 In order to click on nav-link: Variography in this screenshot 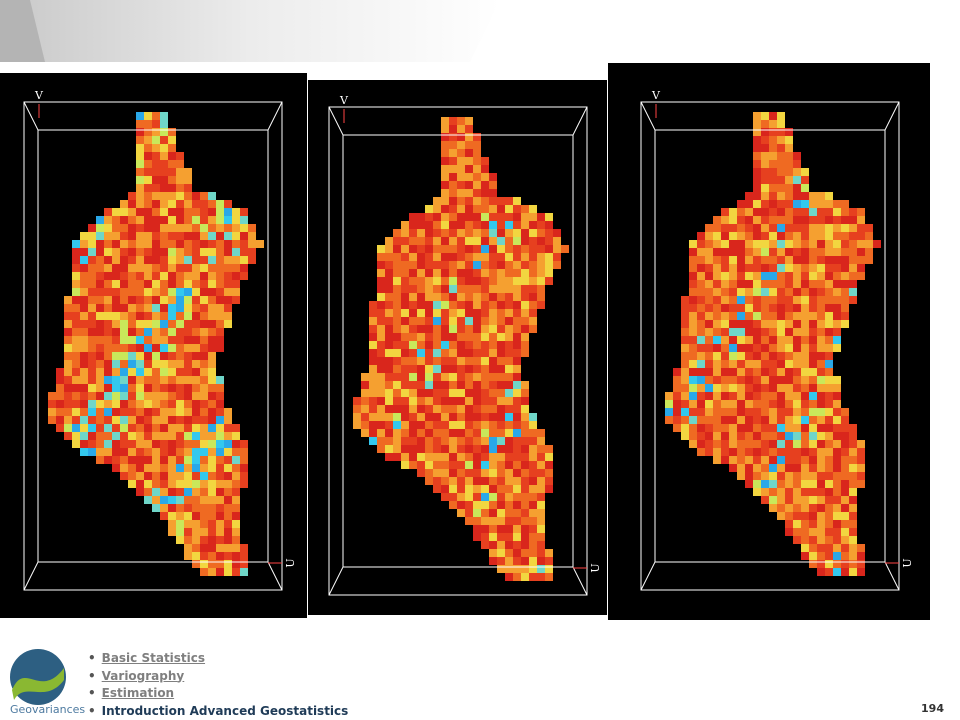, I will do `click(143, 675)`.